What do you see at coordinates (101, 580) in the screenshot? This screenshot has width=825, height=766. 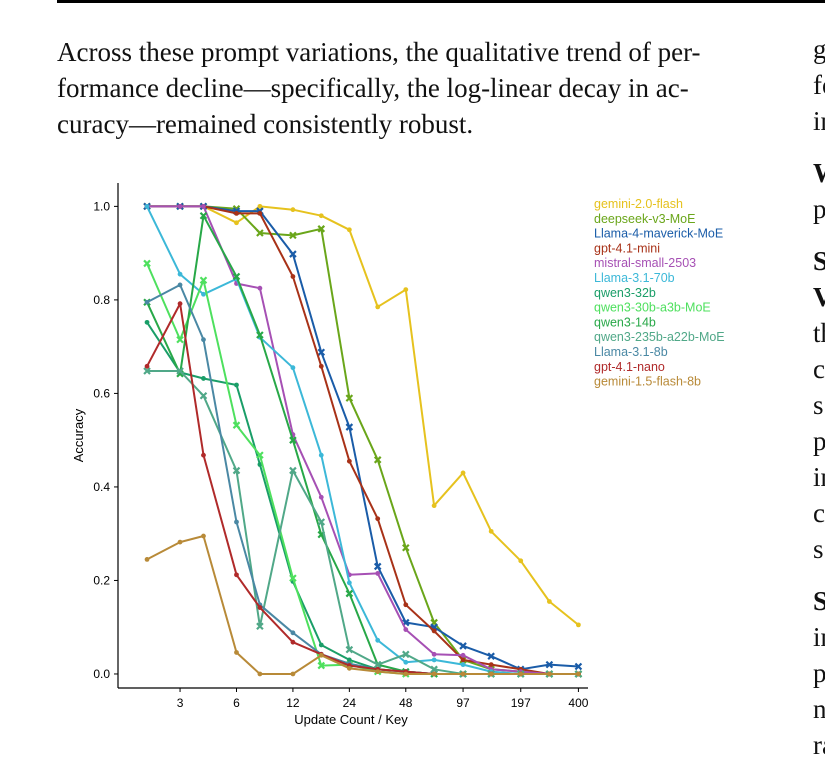 I see `y-tick-label: 0.2` at bounding box center [101, 580].